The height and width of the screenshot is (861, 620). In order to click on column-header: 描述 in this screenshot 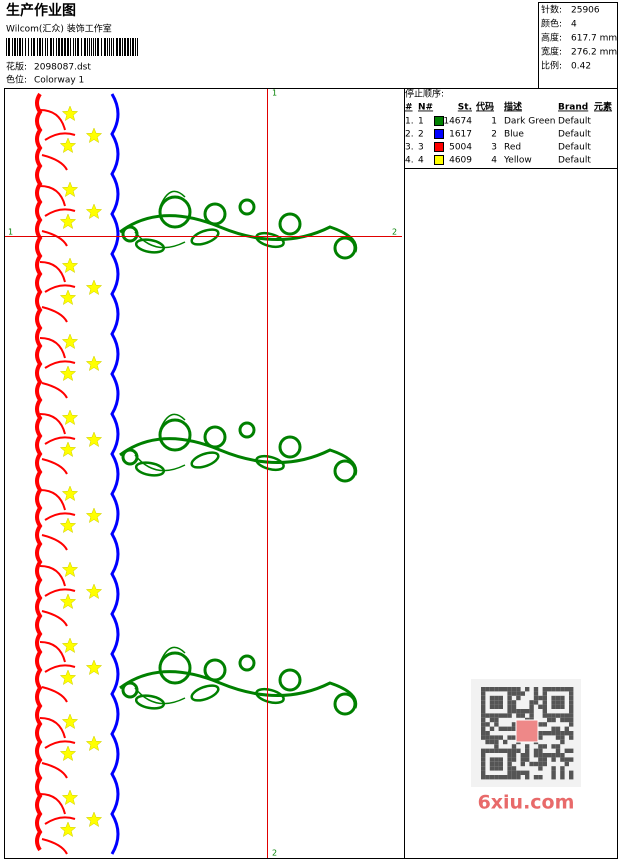, I will do `click(513, 107)`.